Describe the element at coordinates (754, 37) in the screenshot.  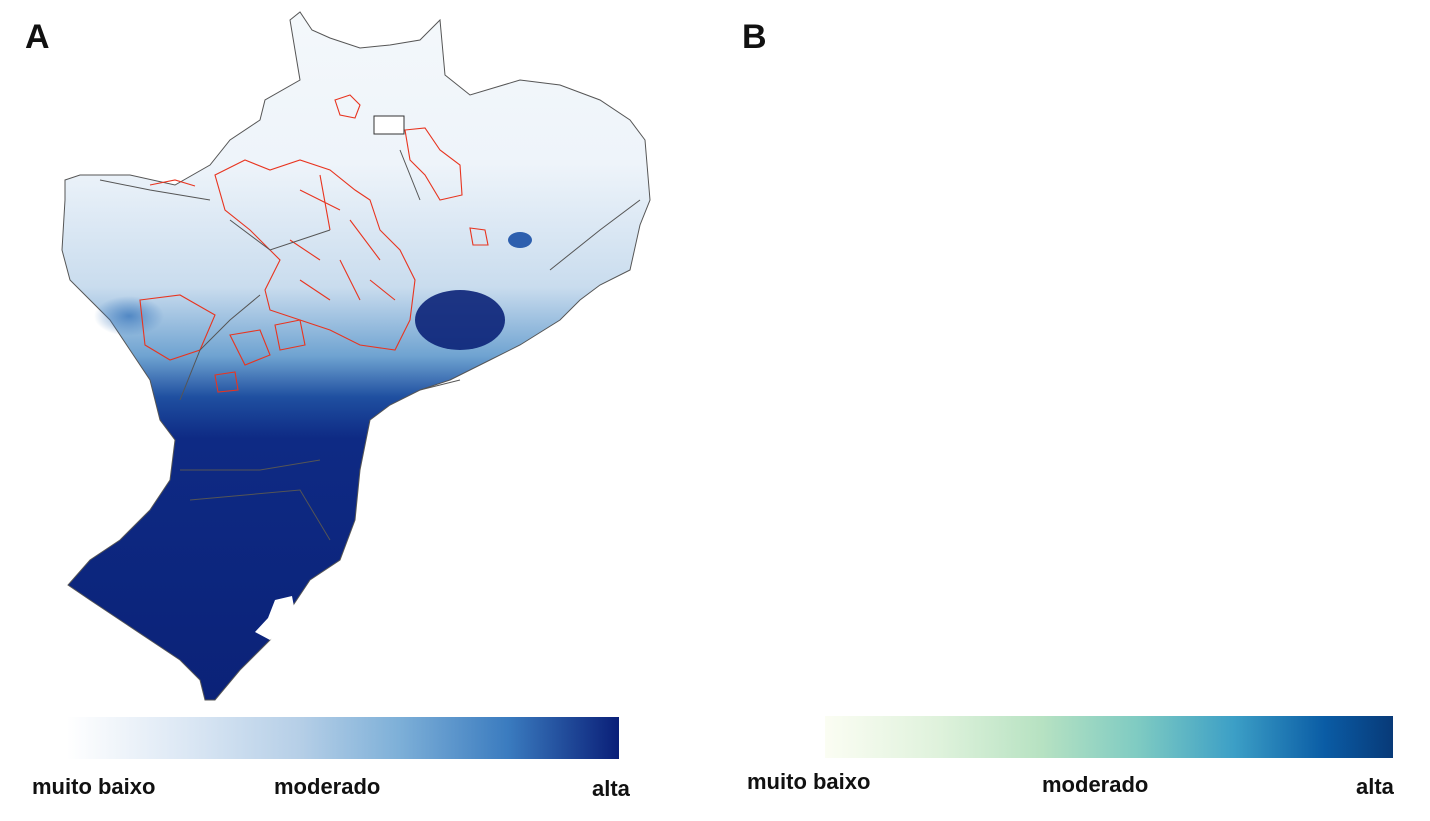
I see `panel-letter: B` at that location.